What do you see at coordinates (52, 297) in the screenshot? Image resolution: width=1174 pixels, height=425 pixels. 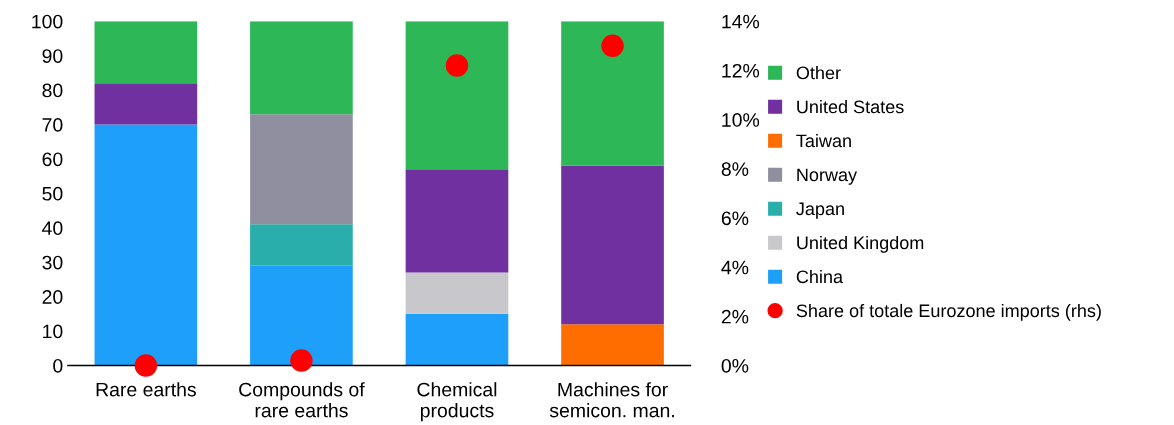 I see `y-tick-label: 20` at bounding box center [52, 297].